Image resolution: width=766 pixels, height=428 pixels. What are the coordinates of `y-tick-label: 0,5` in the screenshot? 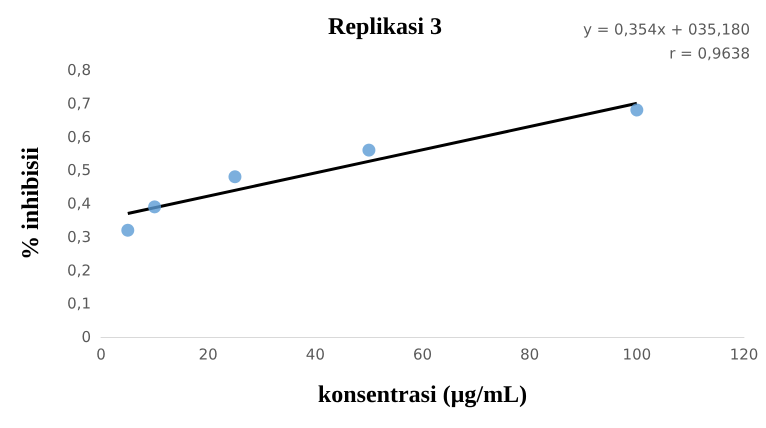 It's located at (79, 170).